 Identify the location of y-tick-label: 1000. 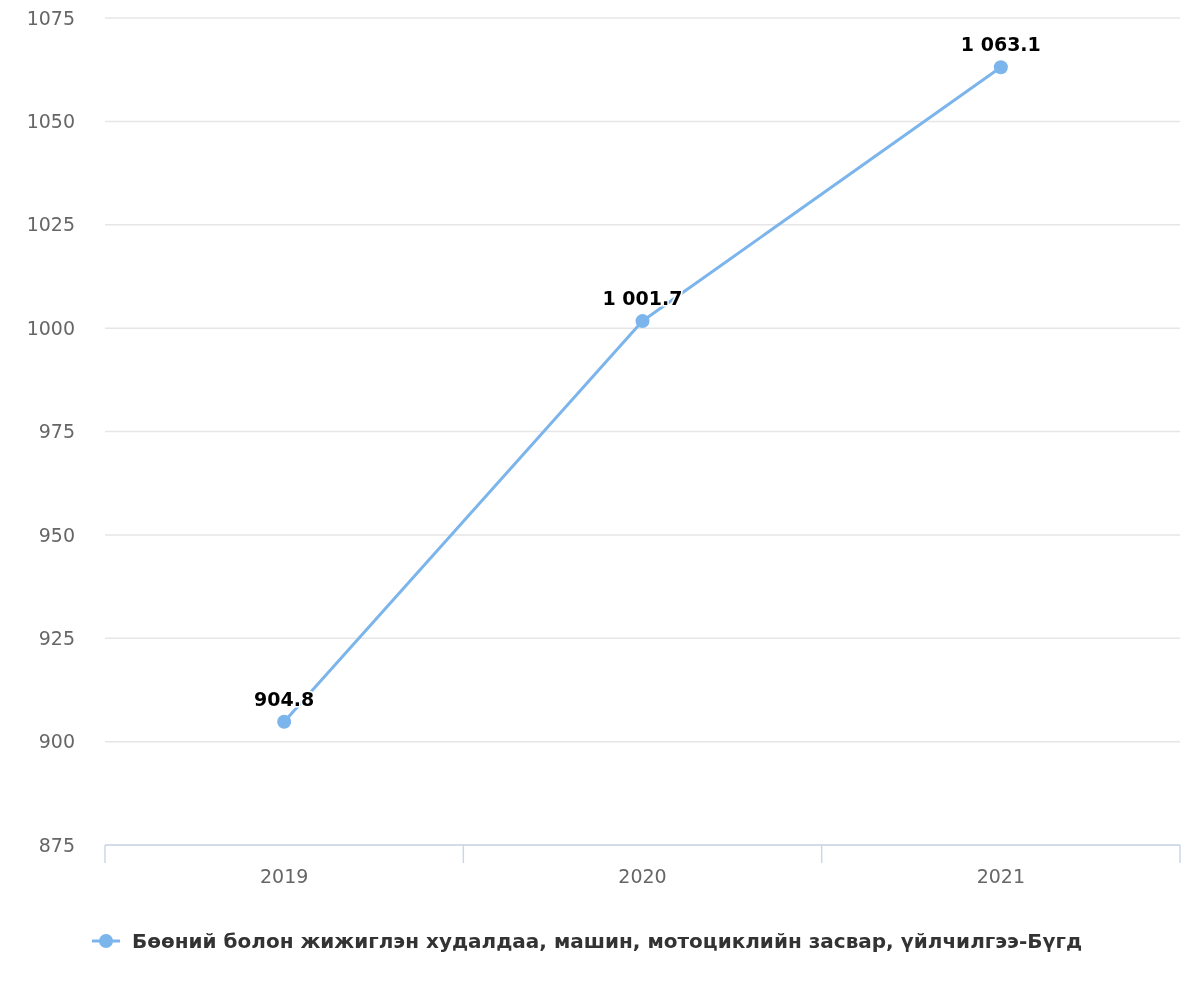
(50, 327).